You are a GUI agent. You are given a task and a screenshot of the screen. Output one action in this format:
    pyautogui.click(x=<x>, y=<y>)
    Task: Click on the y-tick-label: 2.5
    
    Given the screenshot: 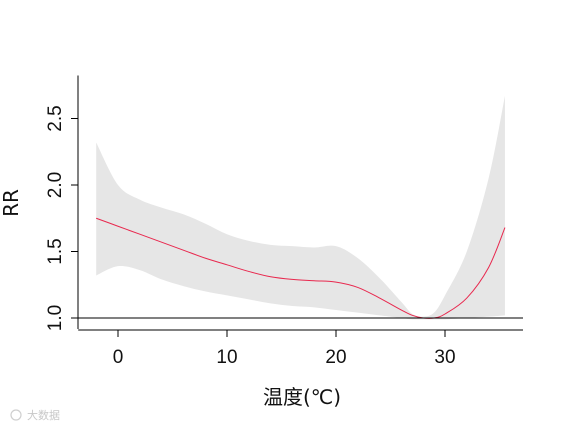 What is the action you would take?
    pyautogui.click(x=55, y=118)
    